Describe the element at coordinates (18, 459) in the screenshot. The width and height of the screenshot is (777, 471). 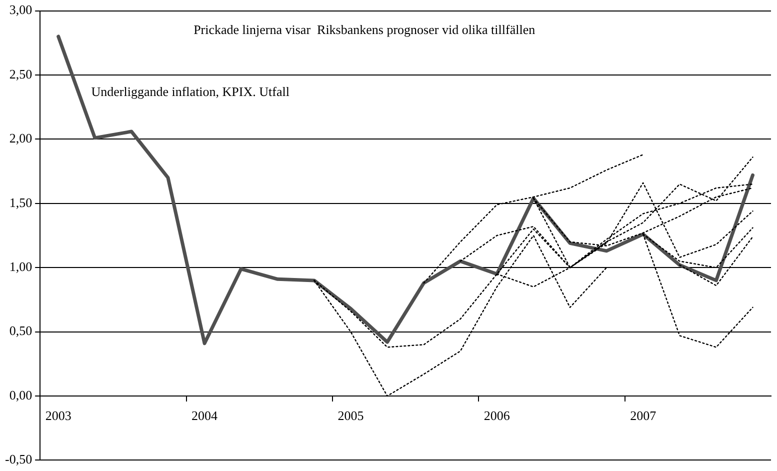
I see `y-tick-label: -0,50` at that location.